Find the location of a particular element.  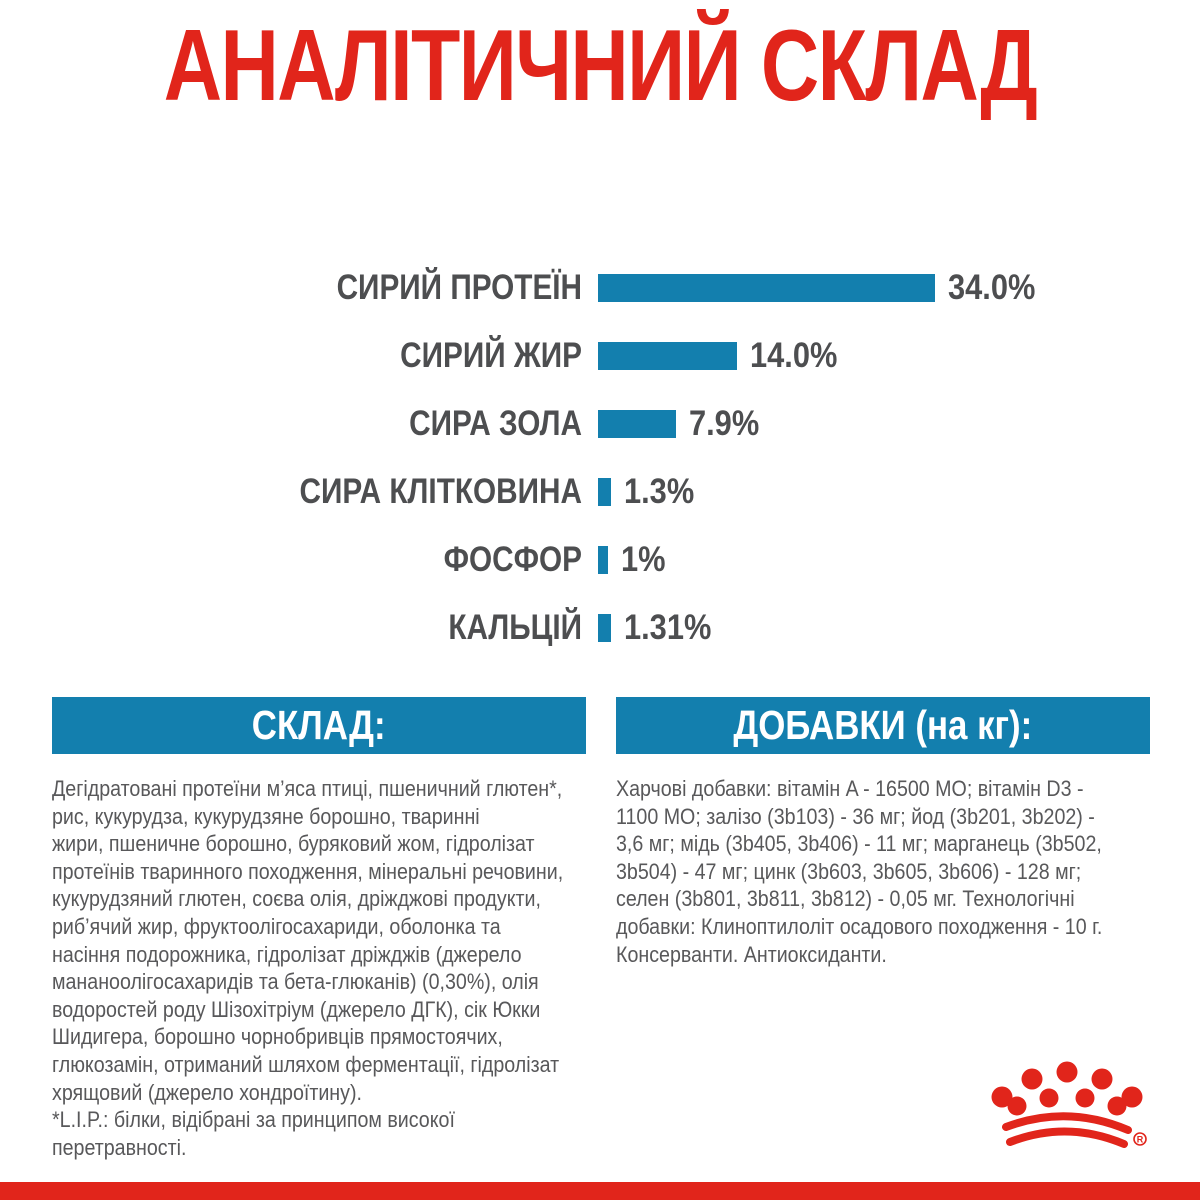

composition-header: СКЛАД: is located at coordinates (319, 725).